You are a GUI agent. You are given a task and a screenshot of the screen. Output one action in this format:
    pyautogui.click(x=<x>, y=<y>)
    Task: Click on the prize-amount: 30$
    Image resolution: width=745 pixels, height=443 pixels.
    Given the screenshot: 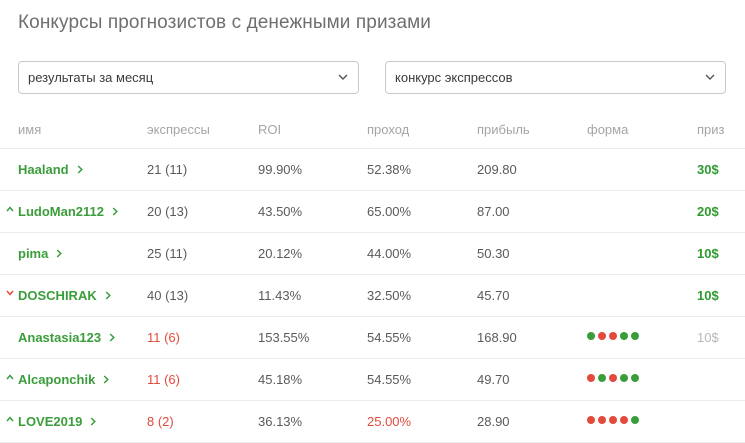 What is the action you would take?
    pyautogui.click(x=708, y=169)
    